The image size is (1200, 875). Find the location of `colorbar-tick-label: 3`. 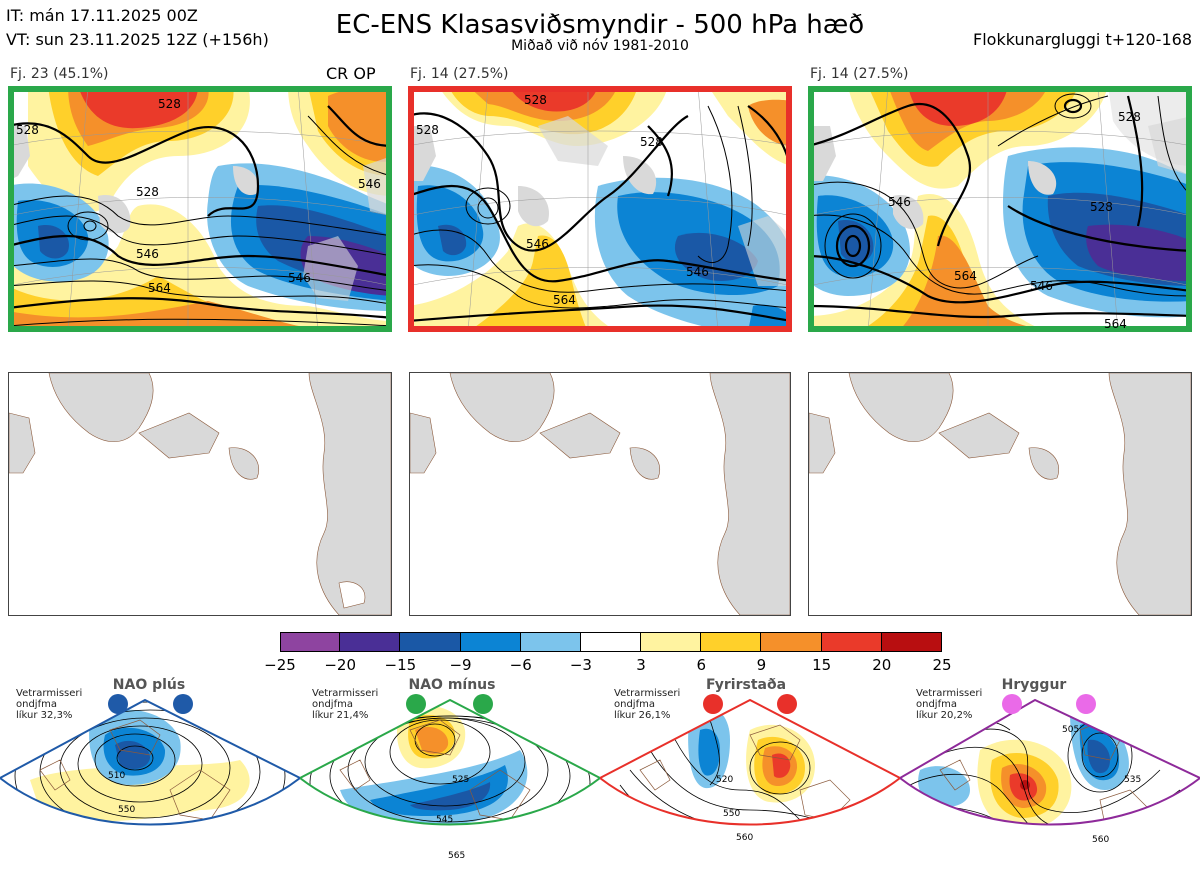

colorbar-tick-label: 3 is located at coordinates (641, 665).